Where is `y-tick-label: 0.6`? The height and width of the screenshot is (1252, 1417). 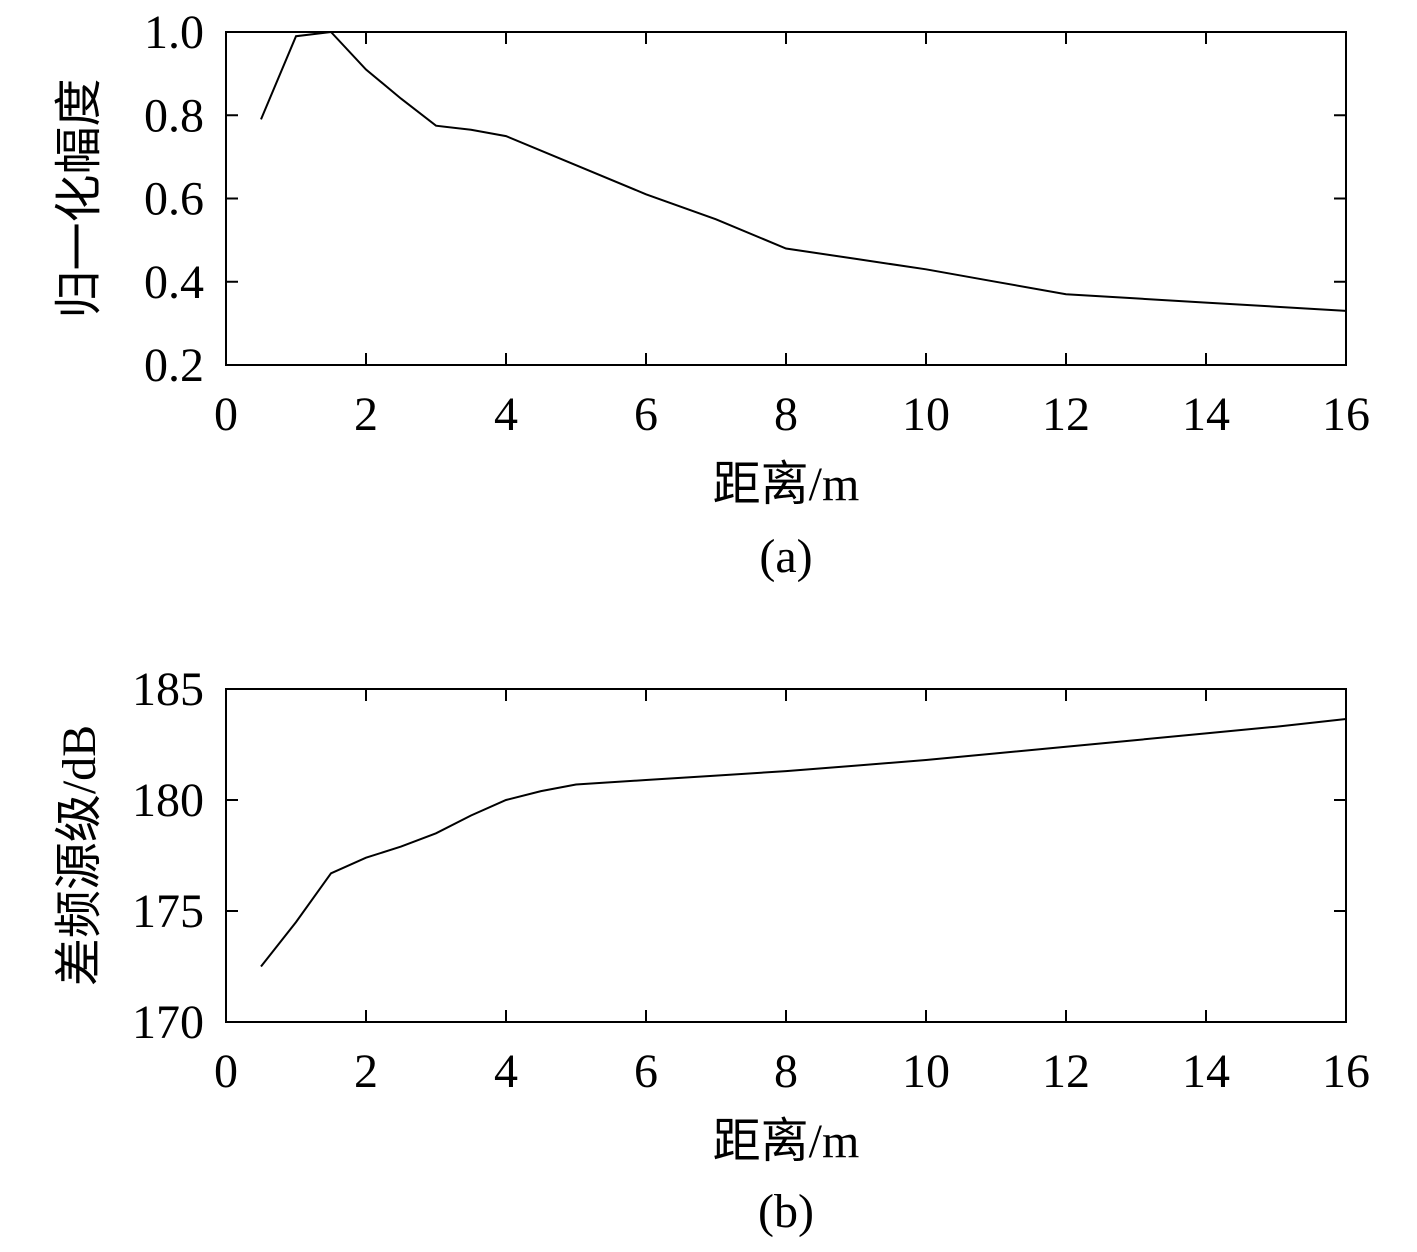
y-tick-label: 0.6 is located at coordinates (174, 199).